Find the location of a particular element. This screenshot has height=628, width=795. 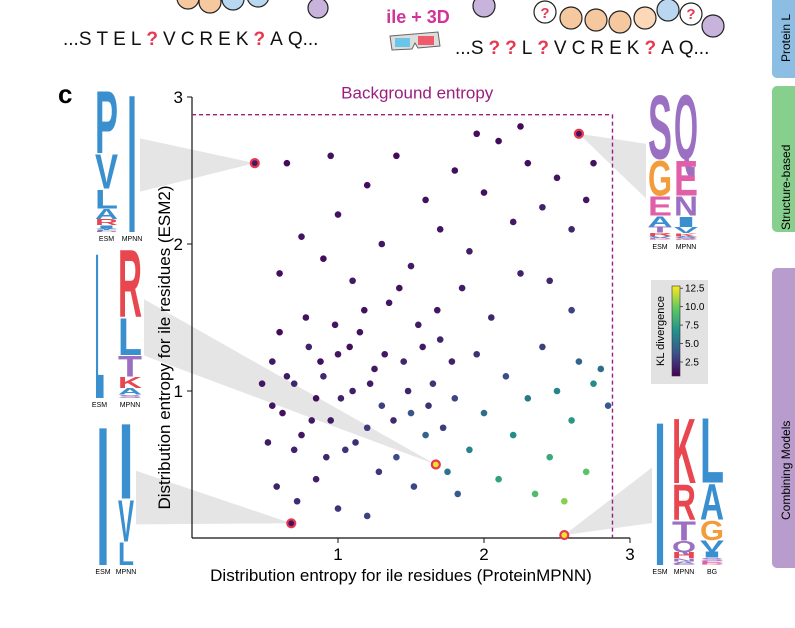

logo-letter: R is located at coordinates (684, 502).